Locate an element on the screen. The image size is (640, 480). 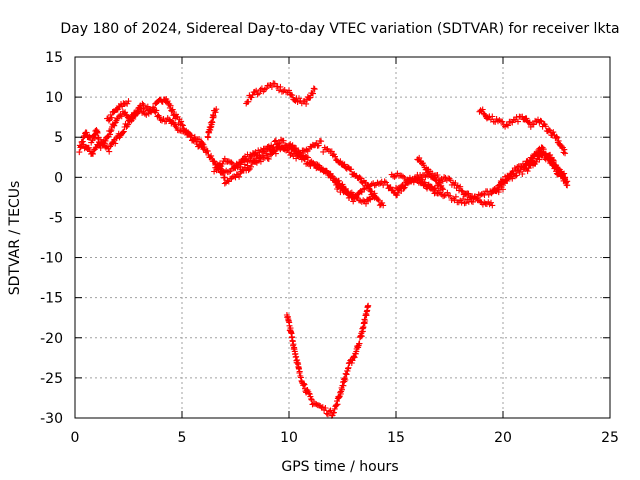
y-tick-label: -30 is located at coordinates (51, 419).